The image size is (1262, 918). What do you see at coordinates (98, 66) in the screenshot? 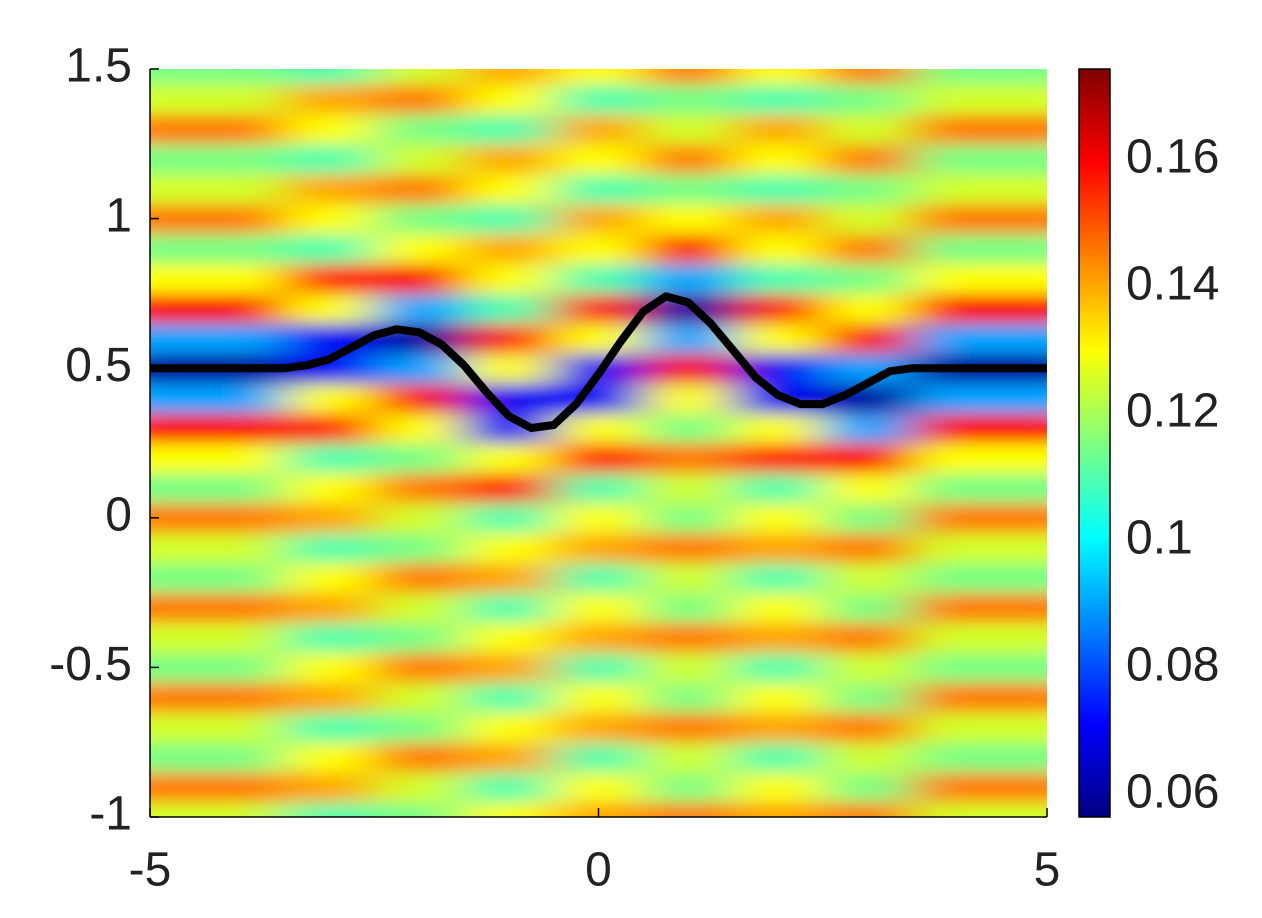
I see `y-tick-label: 1.5` at bounding box center [98, 66].